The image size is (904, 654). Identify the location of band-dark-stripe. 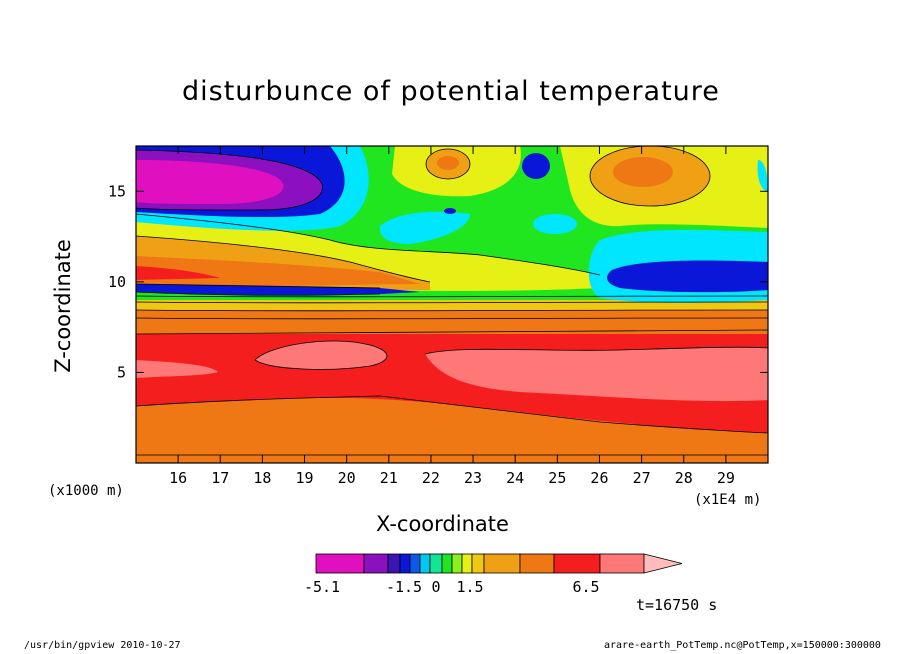
(278, 290).